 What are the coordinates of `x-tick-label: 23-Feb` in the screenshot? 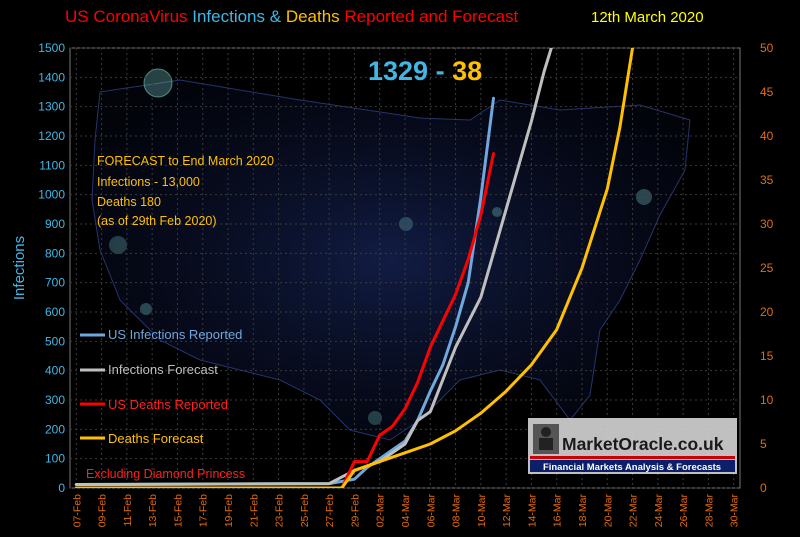 It's located at (280, 510).